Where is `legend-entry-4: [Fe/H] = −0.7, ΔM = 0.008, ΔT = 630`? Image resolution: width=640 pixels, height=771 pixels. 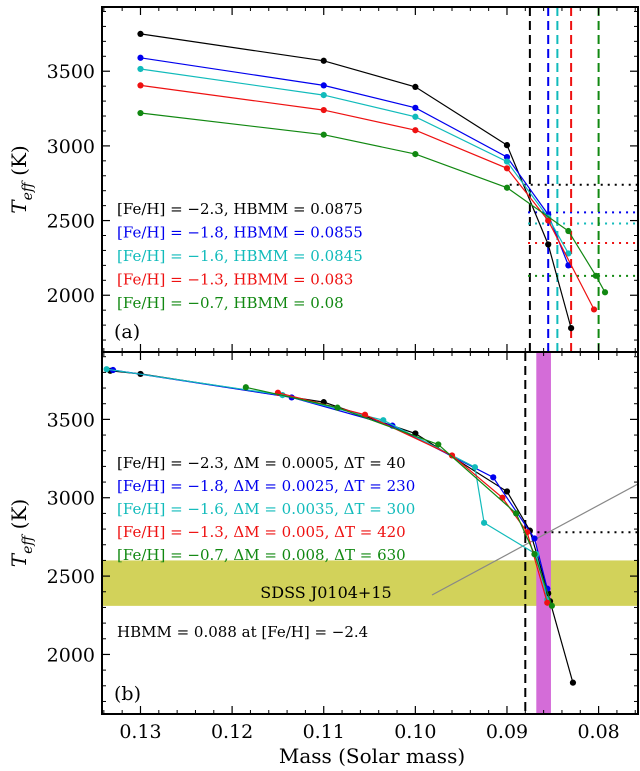
legend-entry-4: [Fe/H] = −0.7, ΔM = 0.008, ΔT = 630 is located at coordinates (261, 555).